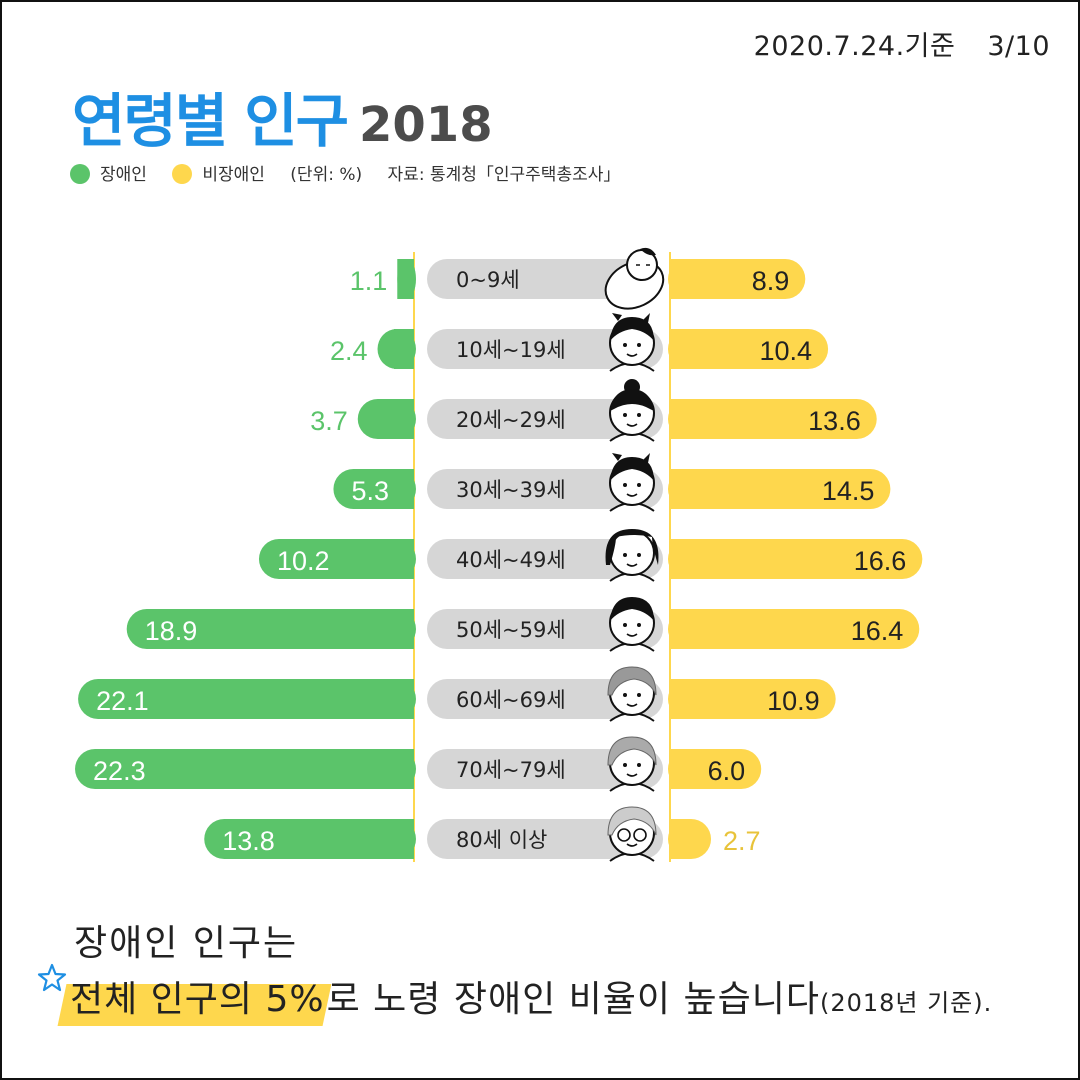 This screenshot has width=1080, height=1080. I want to click on footer-highlight: 전체 인구의 5%, so click(197, 996).